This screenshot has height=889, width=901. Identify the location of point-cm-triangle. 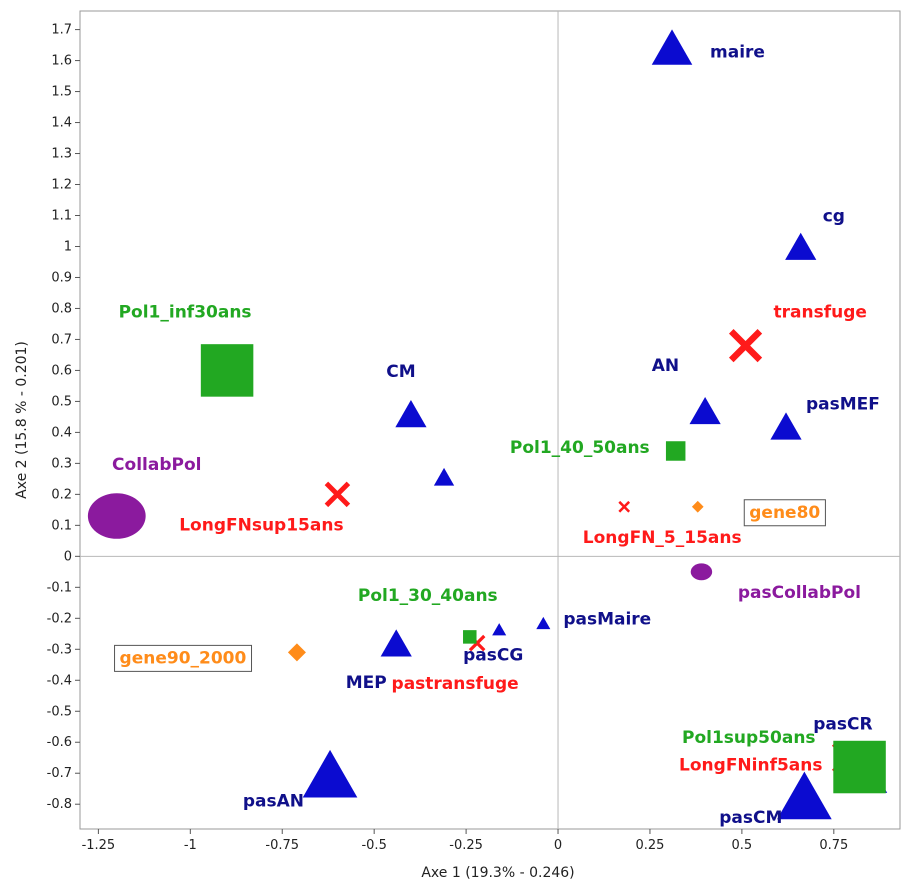
(411, 414).